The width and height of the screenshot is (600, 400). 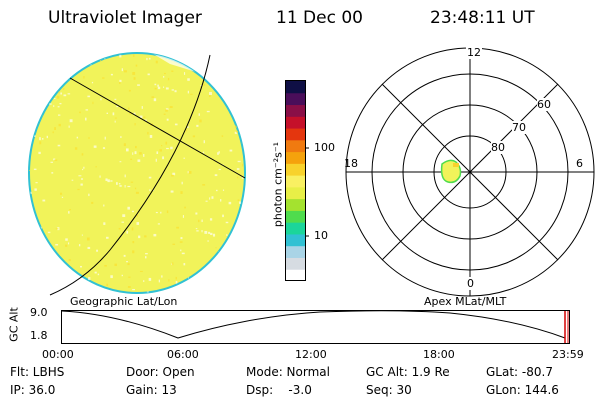 I want to click on altitude-plot, so click(x=315, y=327).